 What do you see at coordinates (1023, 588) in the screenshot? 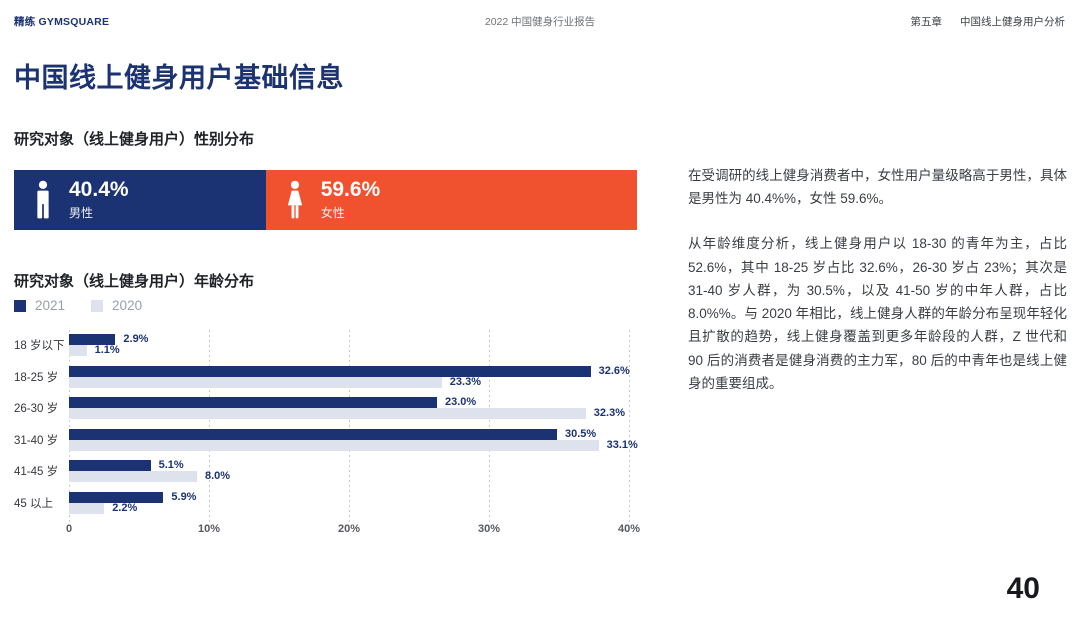
I see `page-number: 40` at bounding box center [1023, 588].